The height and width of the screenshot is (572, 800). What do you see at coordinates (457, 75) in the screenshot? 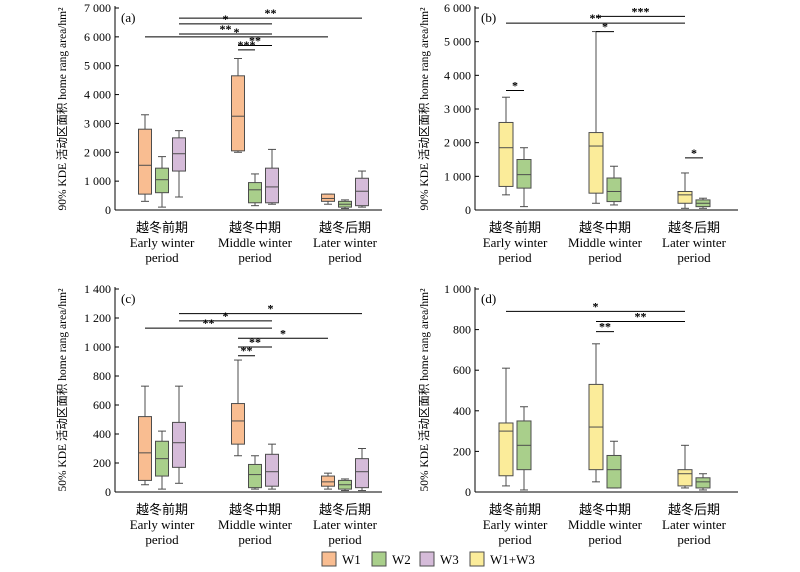
I see `y-tick-label: 4 000` at bounding box center [457, 75].